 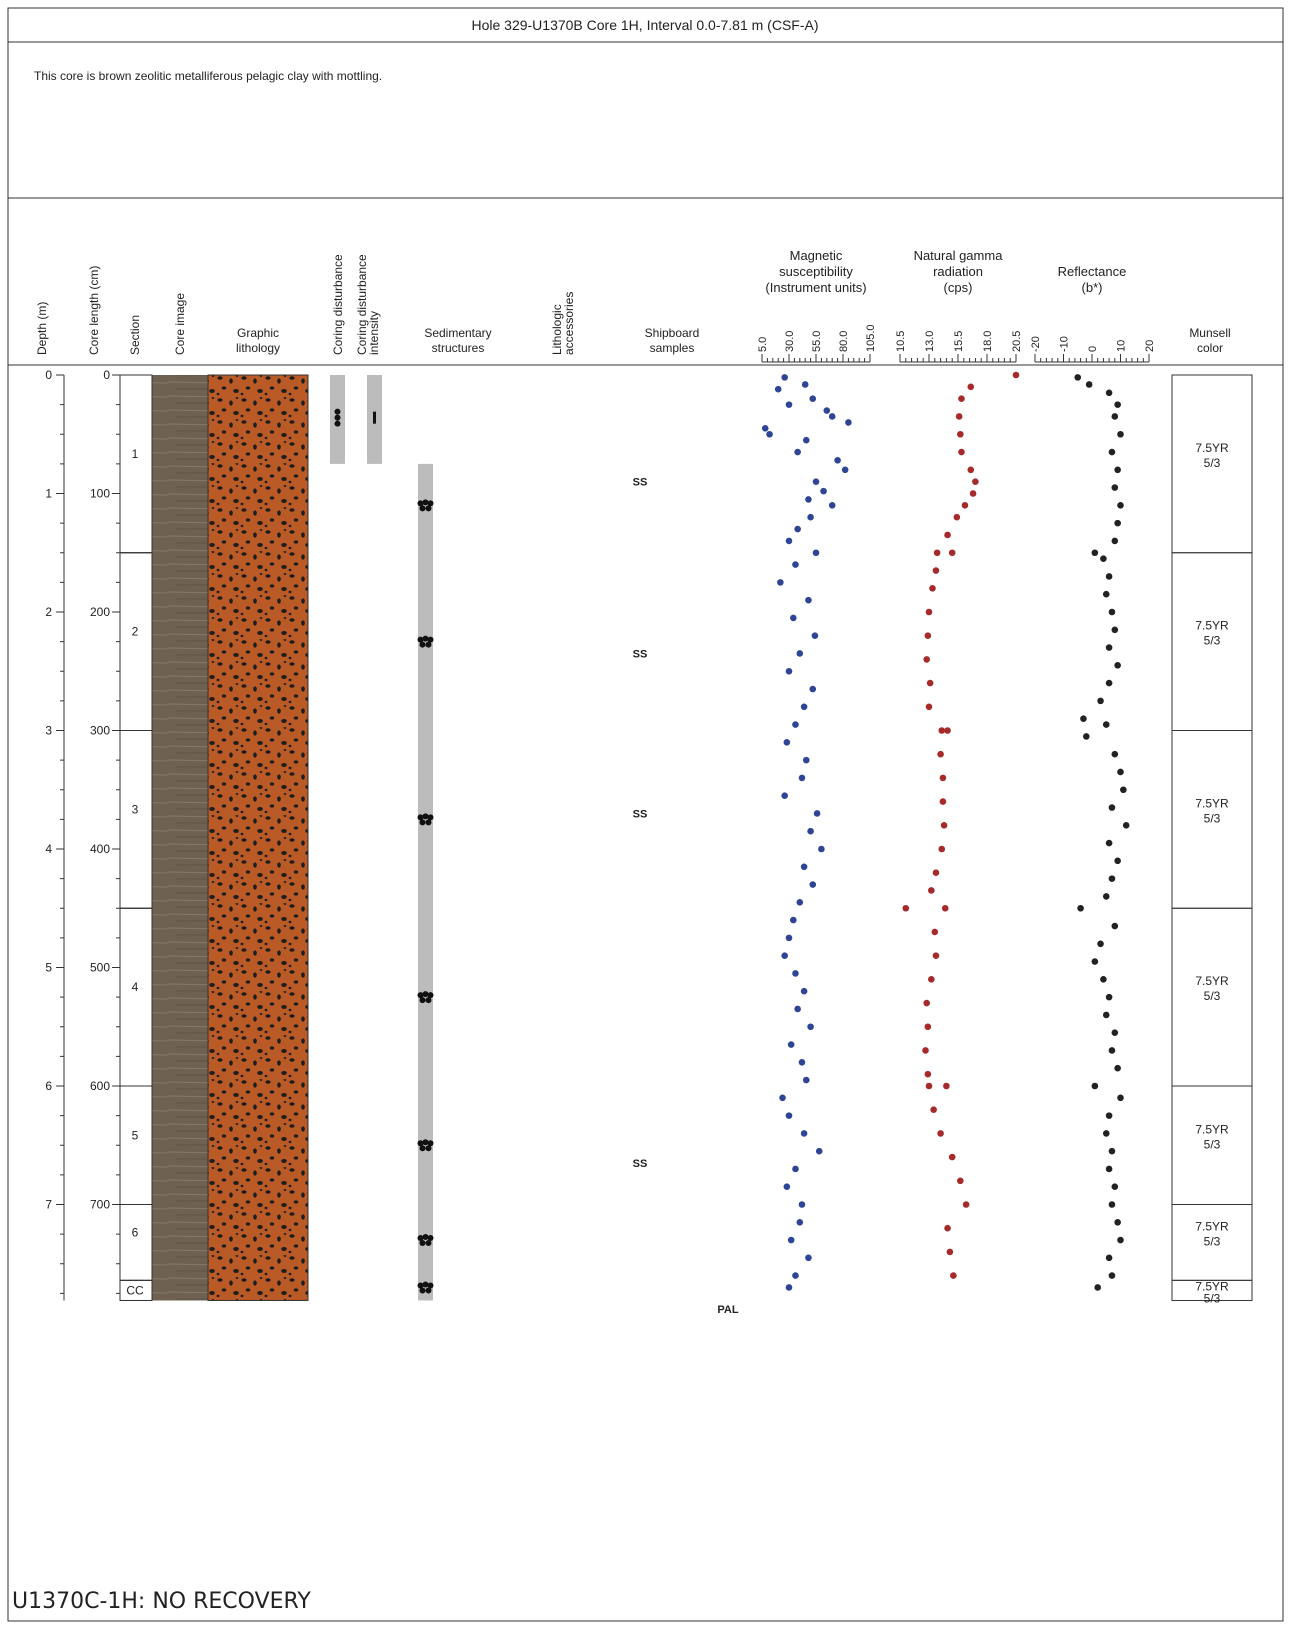 What do you see at coordinates (374, 333) in the screenshot?
I see `column-header: intensity` at bounding box center [374, 333].